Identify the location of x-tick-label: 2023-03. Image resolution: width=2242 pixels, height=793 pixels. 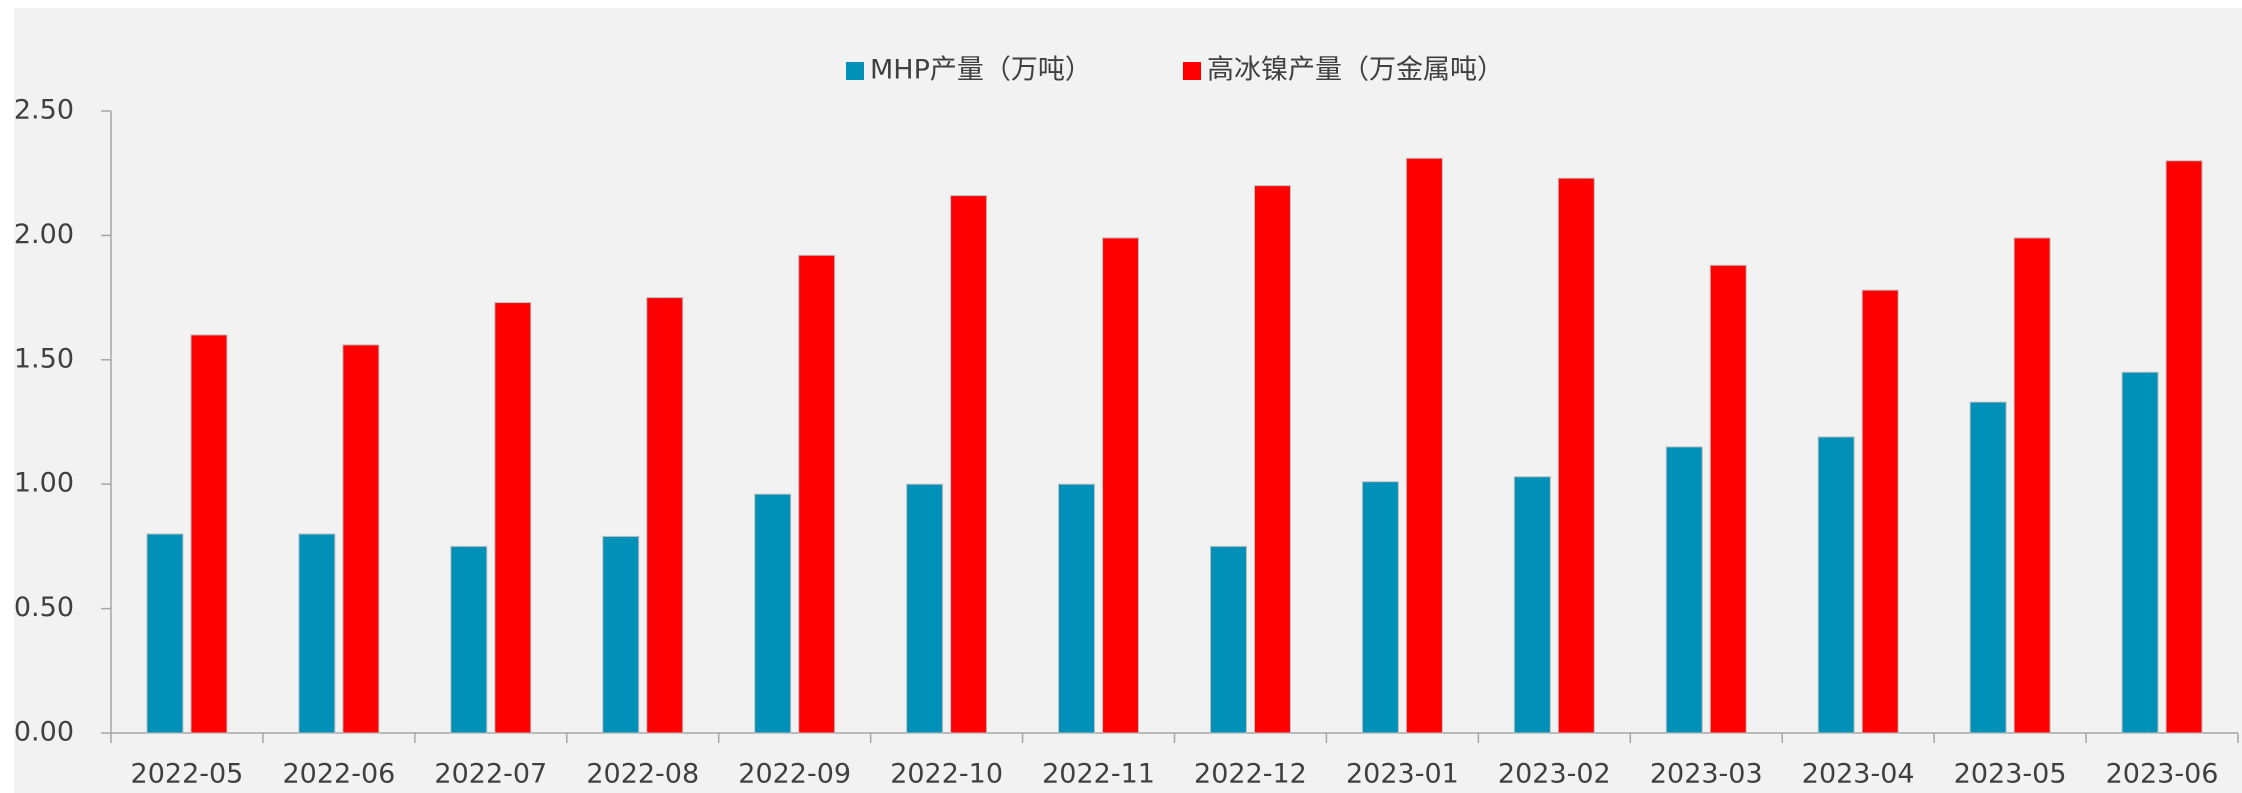
(1706, 774).